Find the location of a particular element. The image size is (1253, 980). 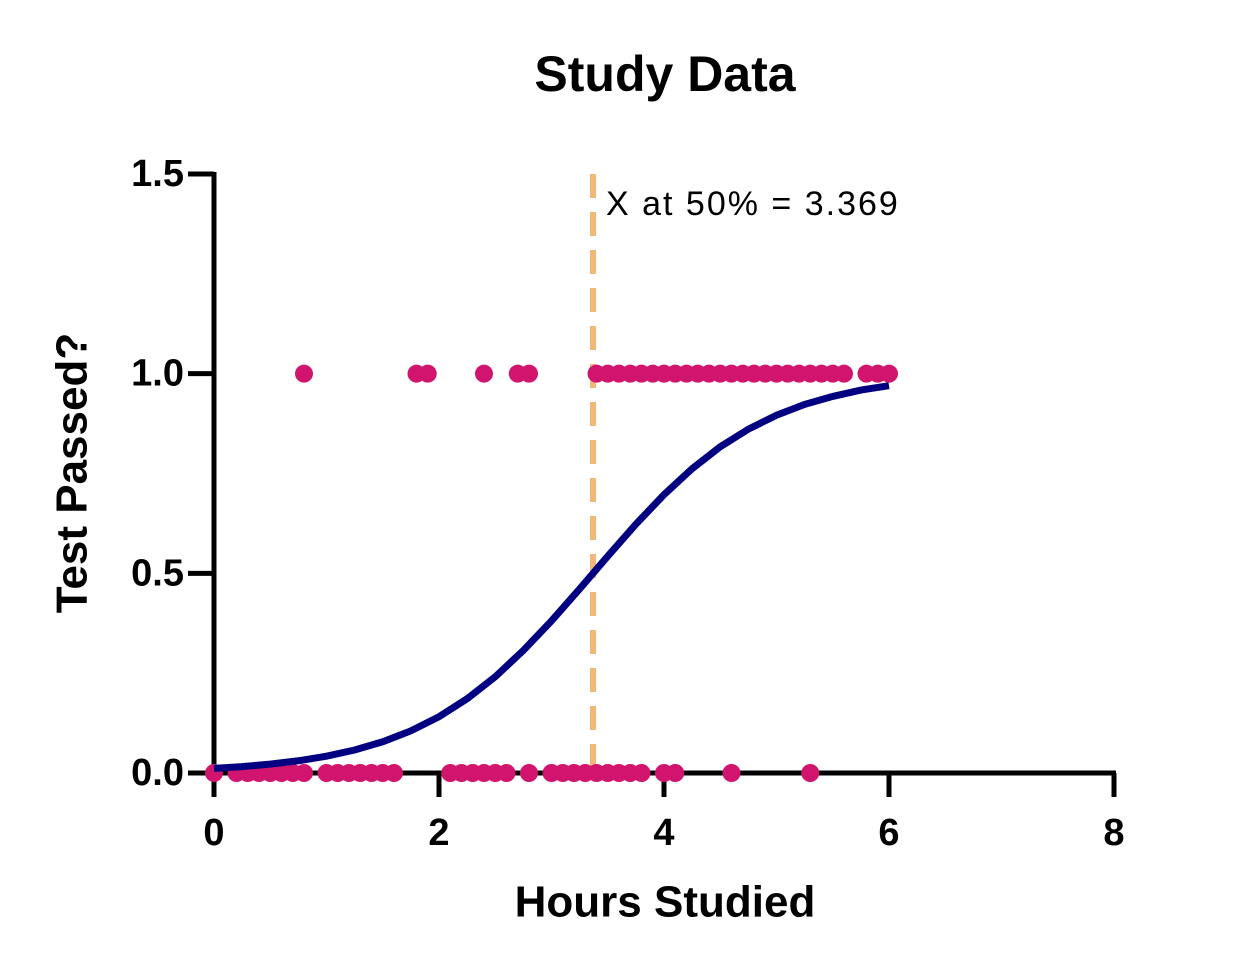

x-tick-label: 2 is located at coordinates (438, 833).